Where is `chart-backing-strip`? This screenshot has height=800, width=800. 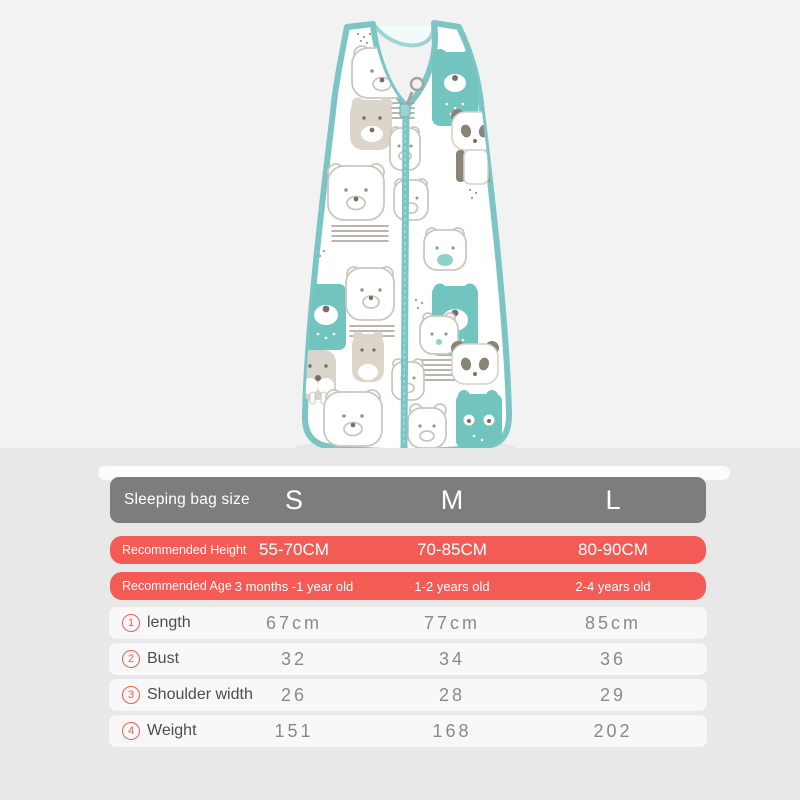
chart-backing-strip is located at coordinates (414, 473).